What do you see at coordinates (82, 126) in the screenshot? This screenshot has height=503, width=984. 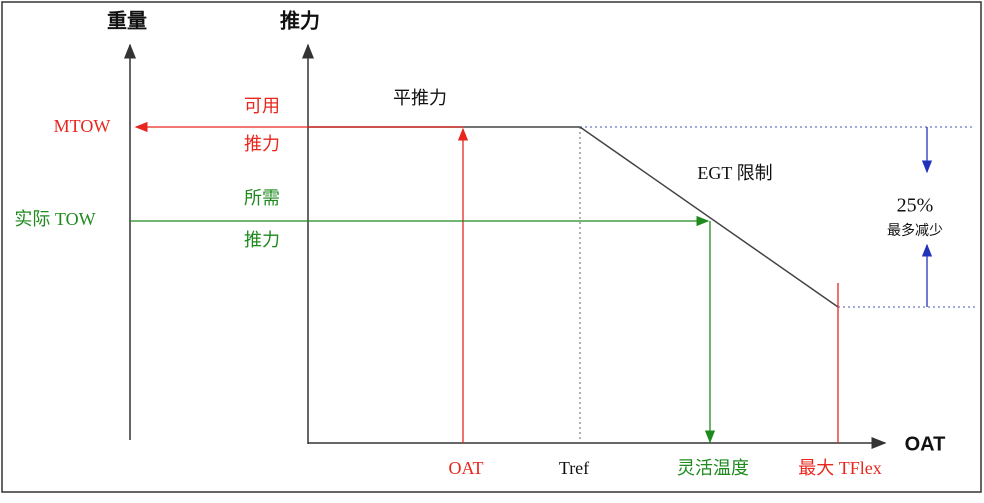 I see `label: MTOW` at bounding box center [82, 126].